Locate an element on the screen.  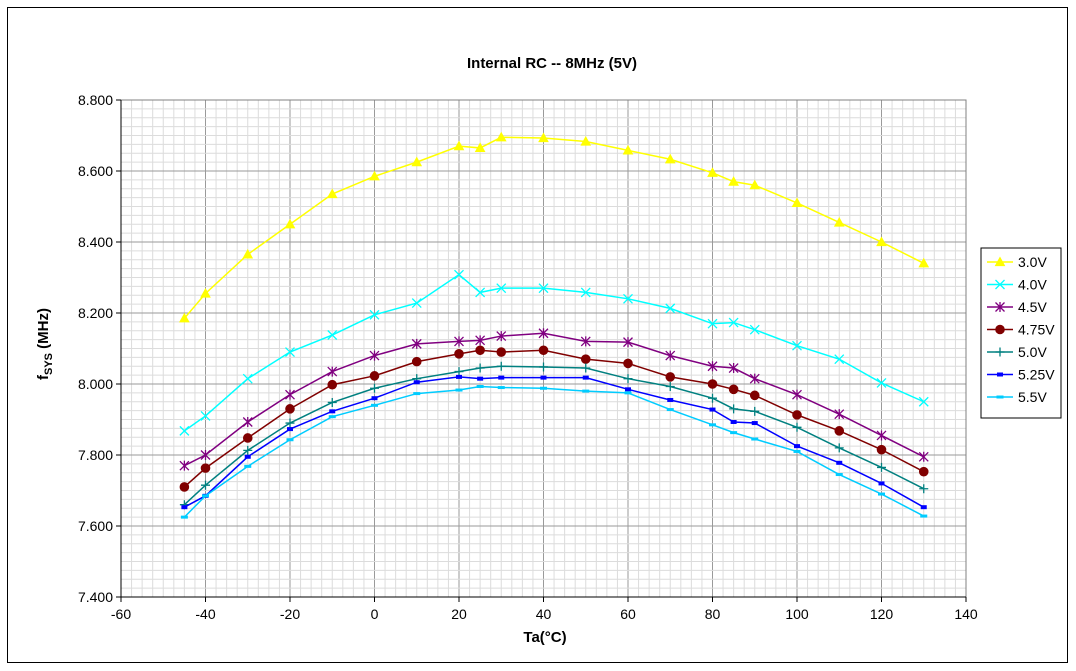
legend-item: 5.5V is located at coordinates (1017, 397).